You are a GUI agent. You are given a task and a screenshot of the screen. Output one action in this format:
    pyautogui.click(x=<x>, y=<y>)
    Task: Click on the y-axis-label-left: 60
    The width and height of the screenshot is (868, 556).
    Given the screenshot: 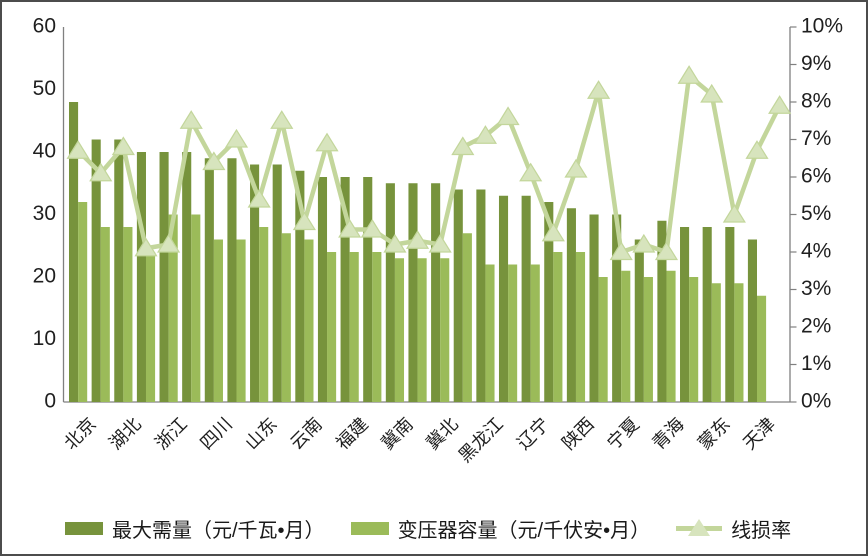 What is the action you would take?
    pyautogui.click(x=44, y=26)
    